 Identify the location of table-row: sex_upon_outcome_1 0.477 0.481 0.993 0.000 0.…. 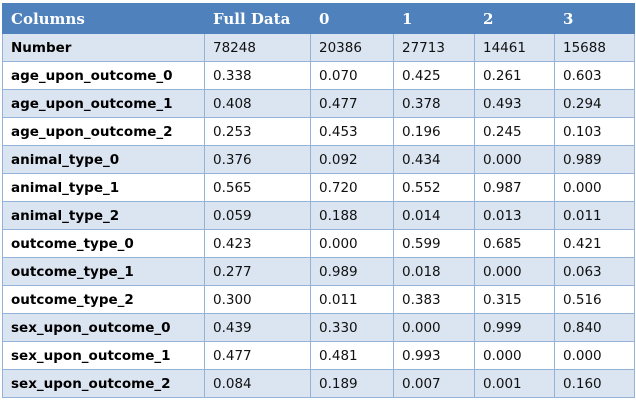
(318, 355).